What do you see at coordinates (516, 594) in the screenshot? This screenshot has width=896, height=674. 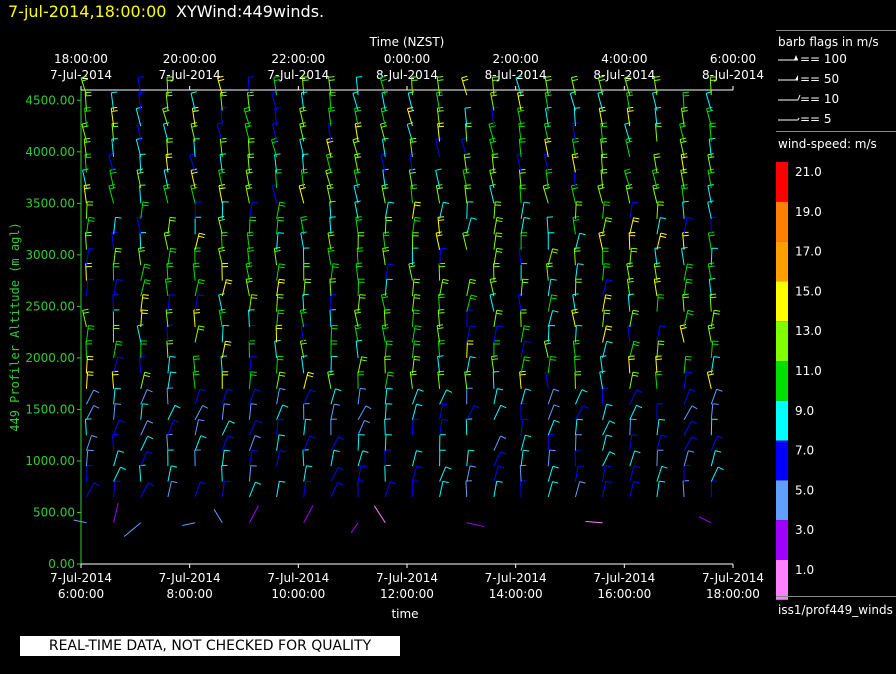 I see `x-tick-time: 14:00:00` at bounding box center [516, 594].